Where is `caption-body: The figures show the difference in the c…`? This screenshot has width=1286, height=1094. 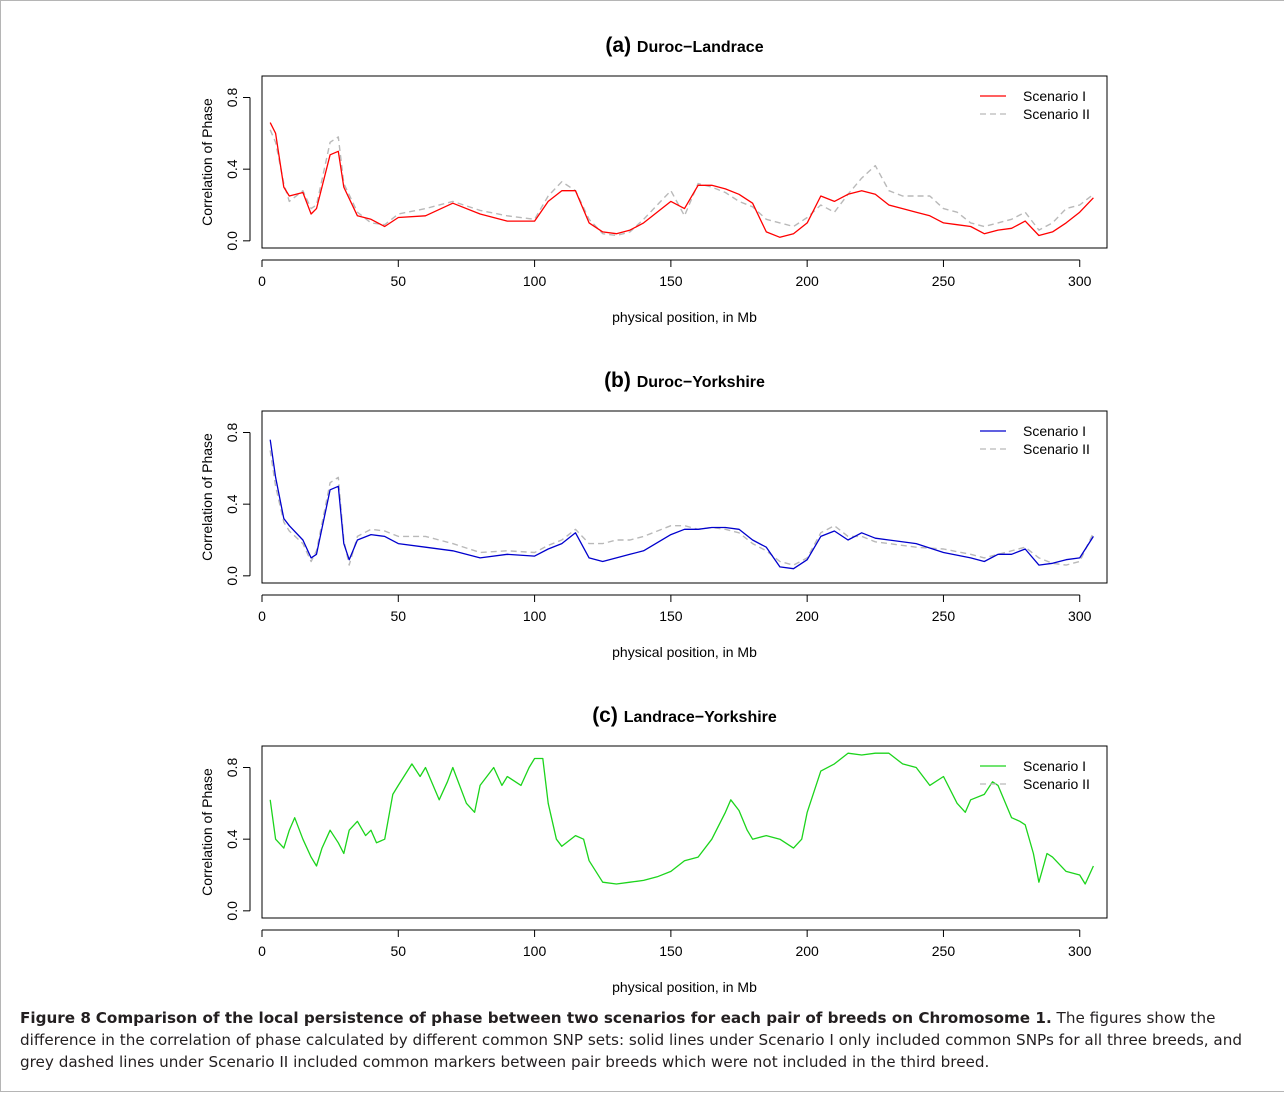 caption-body: The figures show the difference in the c… is located at coordinates (631, 1040).